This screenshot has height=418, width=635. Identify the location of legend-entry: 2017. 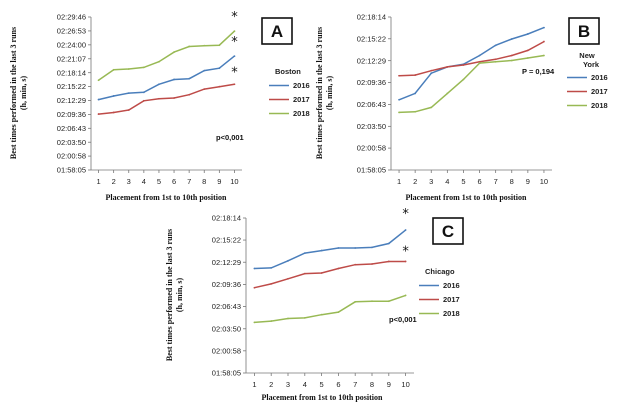
(301, 99).